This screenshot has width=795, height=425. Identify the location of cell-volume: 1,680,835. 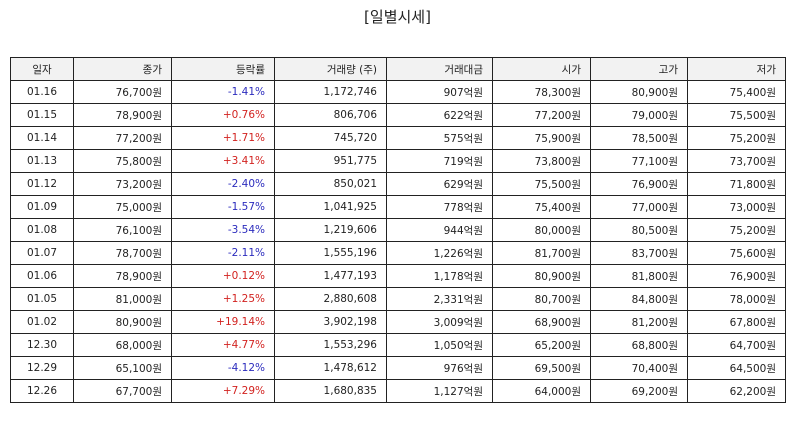
(330, 391).